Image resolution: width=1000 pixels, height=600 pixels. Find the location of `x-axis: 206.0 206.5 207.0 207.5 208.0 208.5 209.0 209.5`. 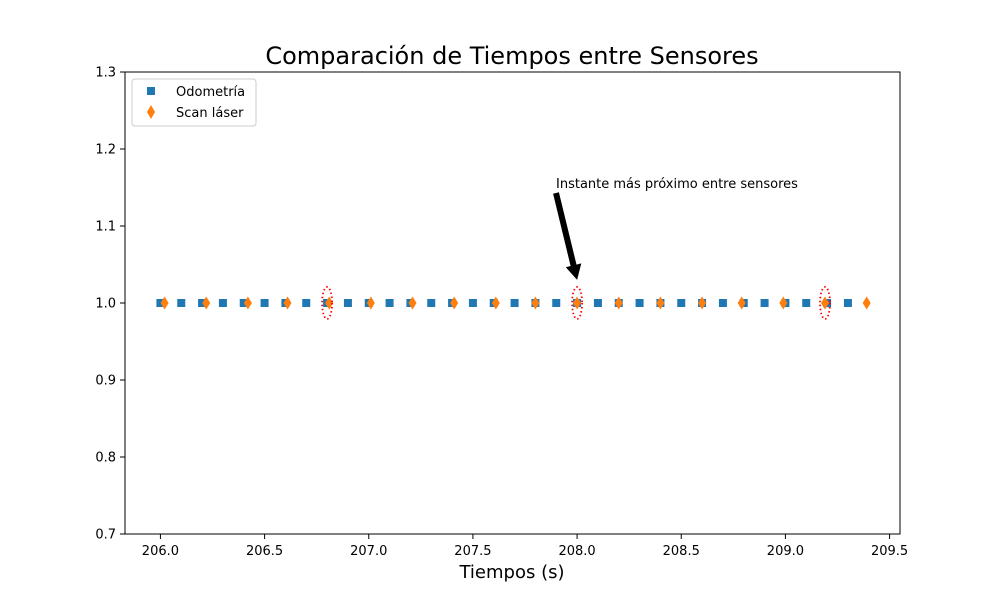

x-axis: 206.0 206.5 207.0 207.5 208.0 208.5 209.0 209.5 is located at coordinates (525, 546).